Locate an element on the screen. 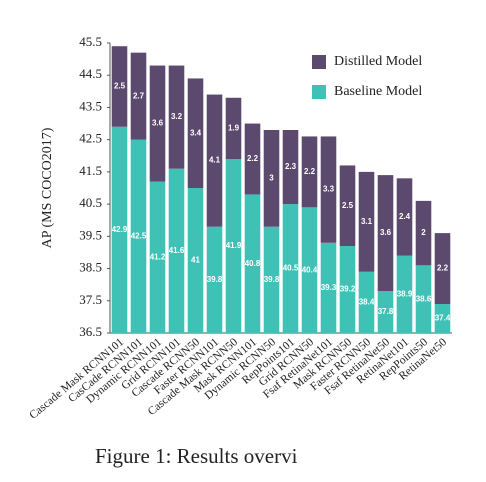 Image resolution: width=486 pixels, height=482 pixels. y-tick-label: 38.5 is located at coordinates (90, 267).